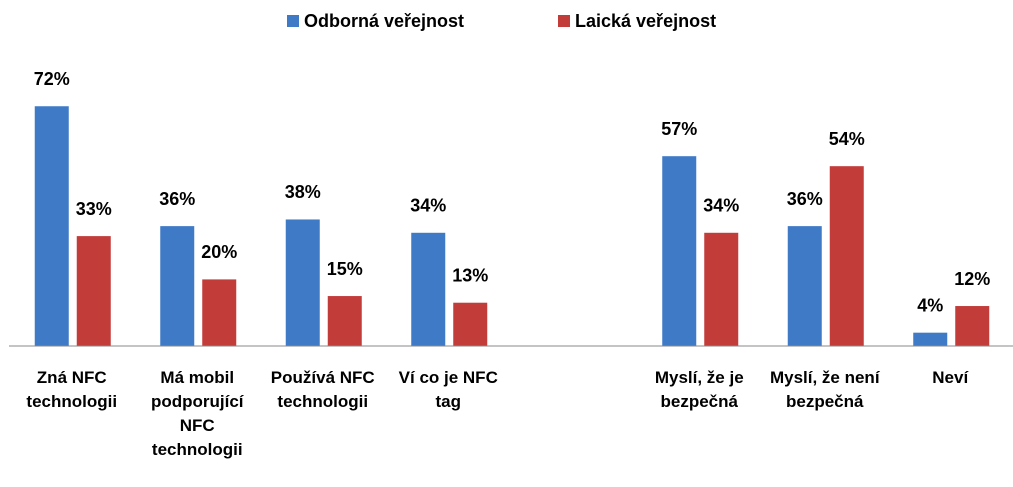  I want to click on value-label: 20%, so click(219, 252).